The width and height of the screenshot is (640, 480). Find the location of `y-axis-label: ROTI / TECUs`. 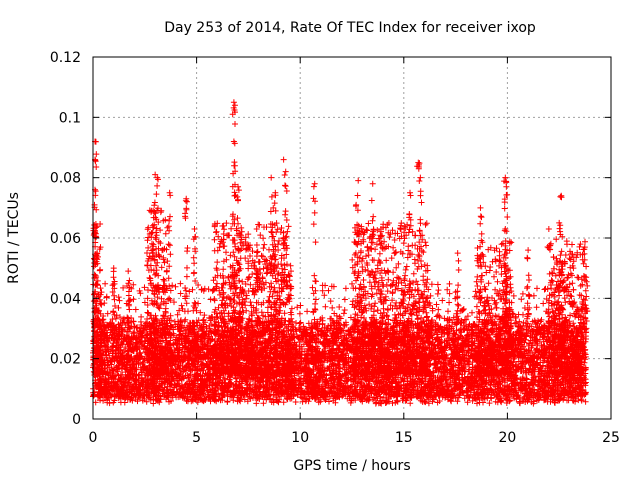

y-axis-label: ROTI / TECUs is located at coordinates (14, 238).